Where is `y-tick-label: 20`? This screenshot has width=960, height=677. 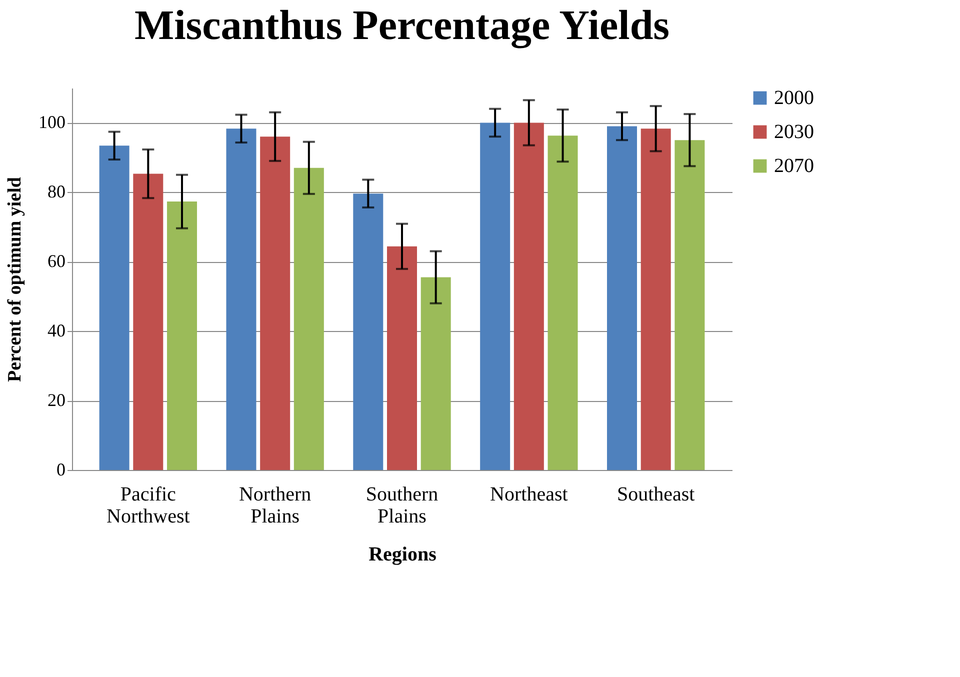 y-tick-label: 20 is located at coordinates (57, 400).